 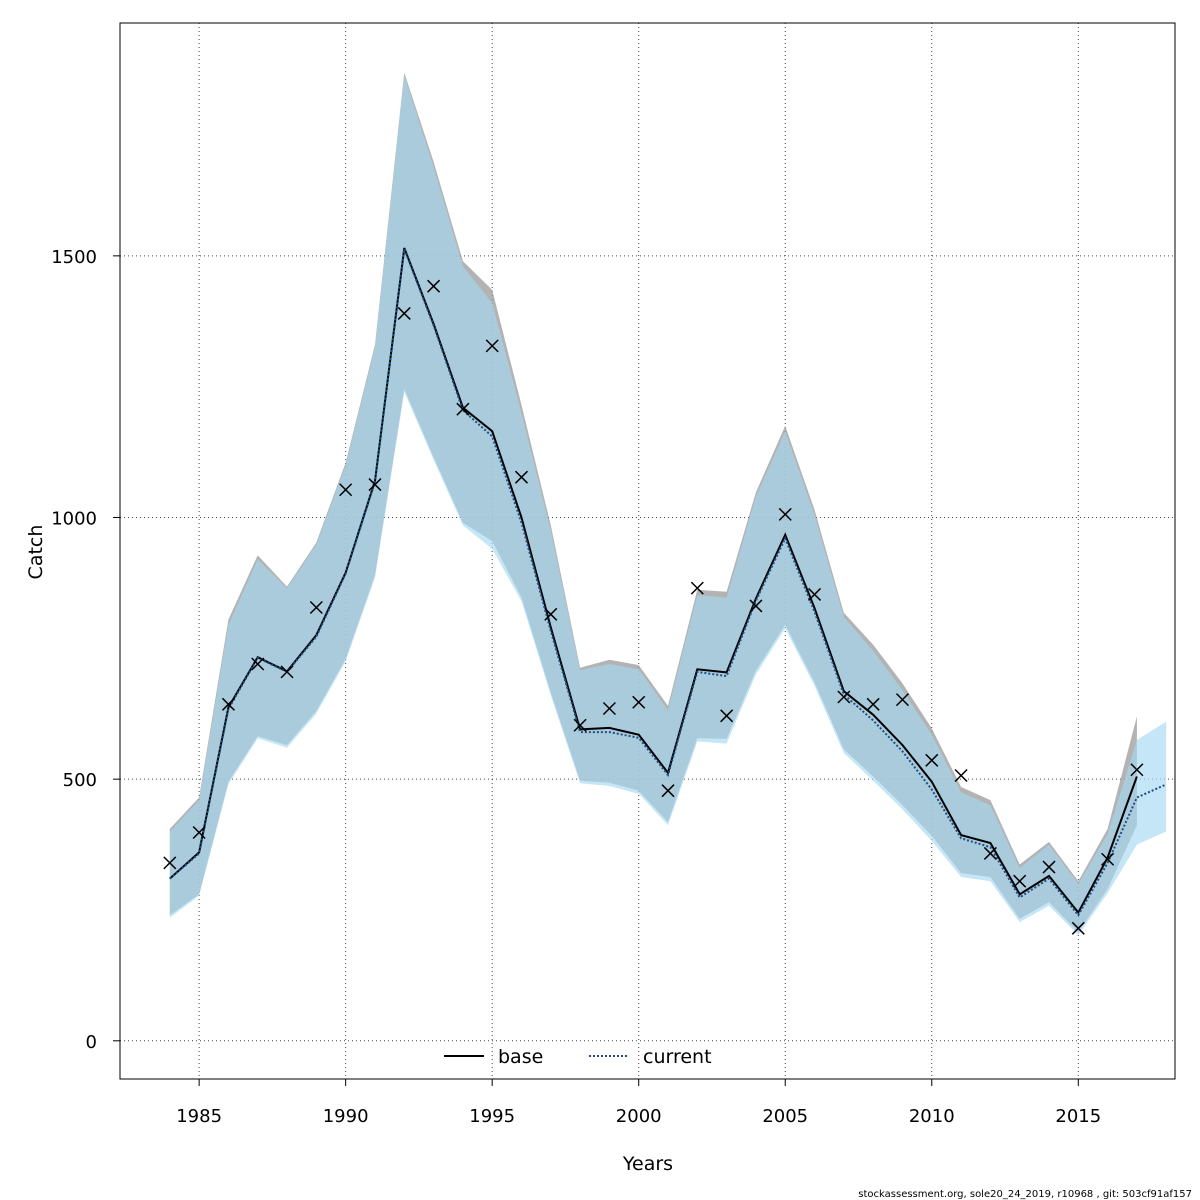 I want to click on legend-base-label: base, so click(x=520, y=1057).